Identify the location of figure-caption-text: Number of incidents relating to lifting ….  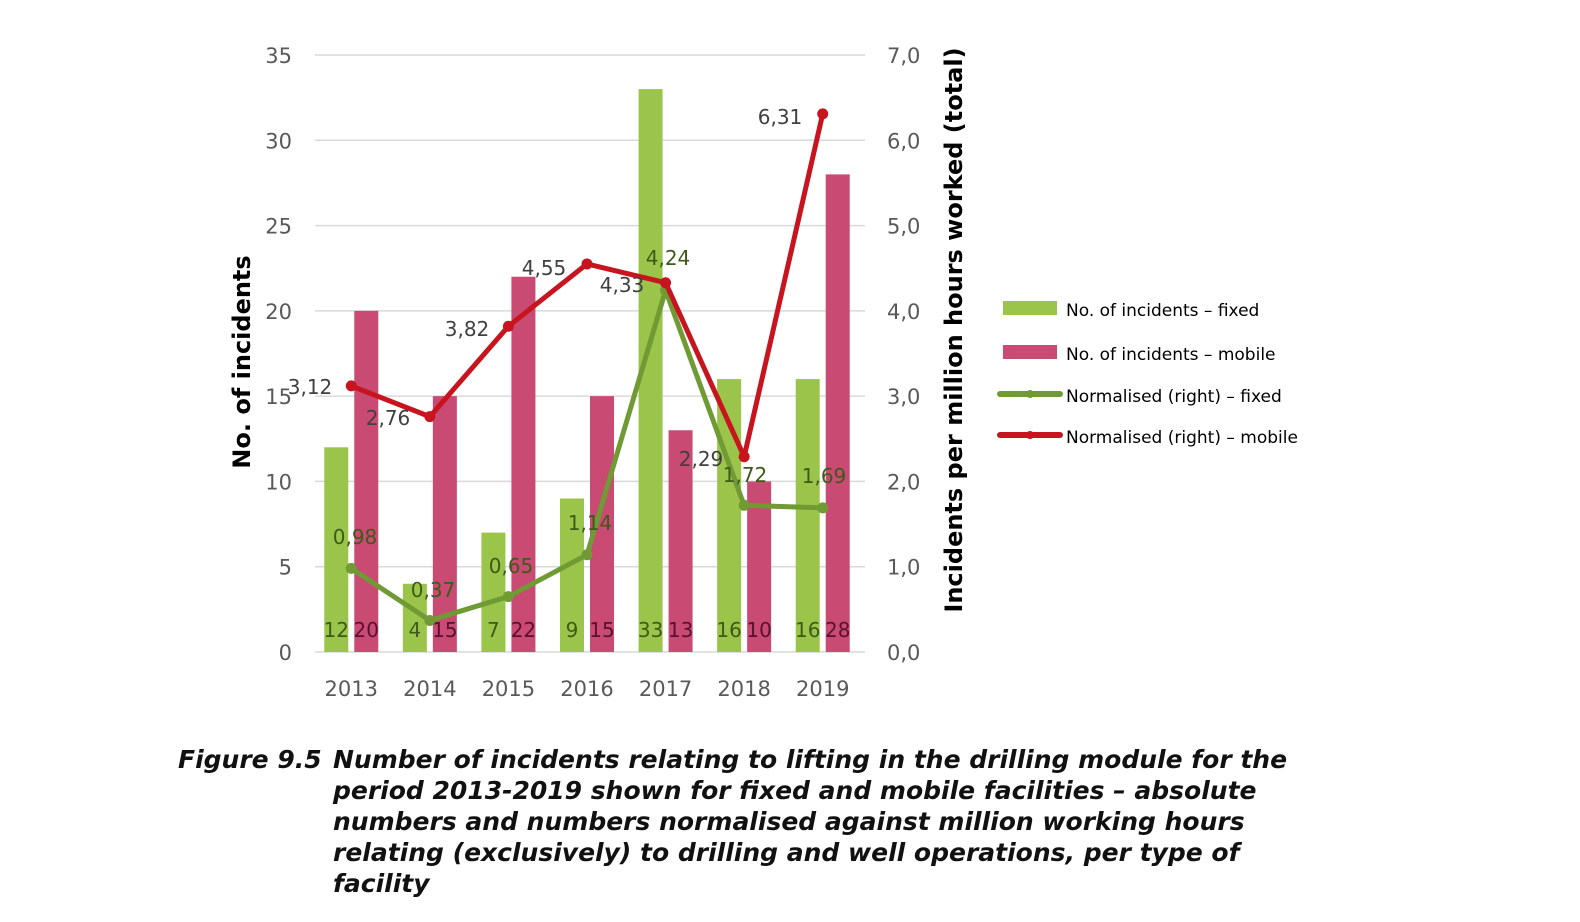
(810, 821).